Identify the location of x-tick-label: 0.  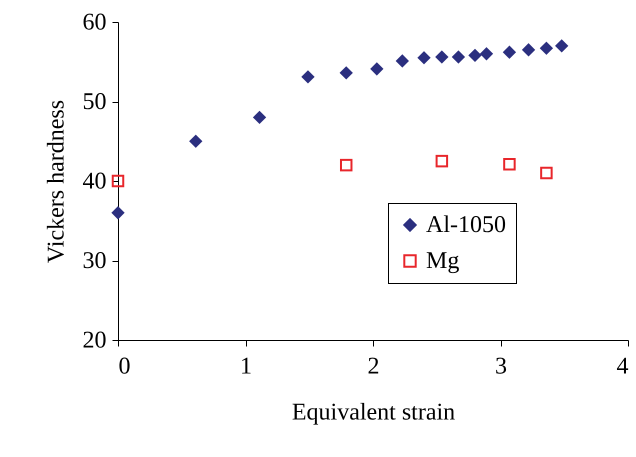
(124, 367).